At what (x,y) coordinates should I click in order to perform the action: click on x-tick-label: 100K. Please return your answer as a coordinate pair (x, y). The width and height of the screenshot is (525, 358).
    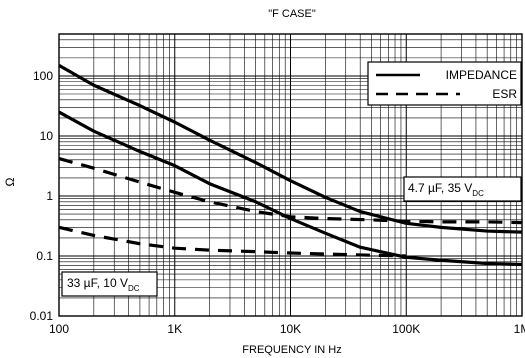
    Looking at the image, I should click on (406, 329).